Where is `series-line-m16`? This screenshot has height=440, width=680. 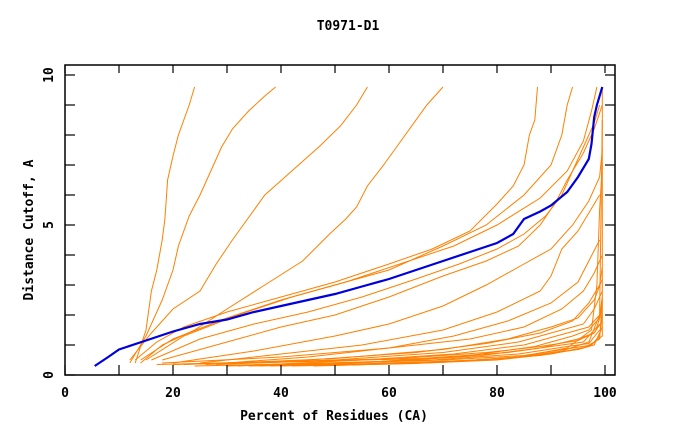
series-line-m16 is located at coordinates (409, 327).